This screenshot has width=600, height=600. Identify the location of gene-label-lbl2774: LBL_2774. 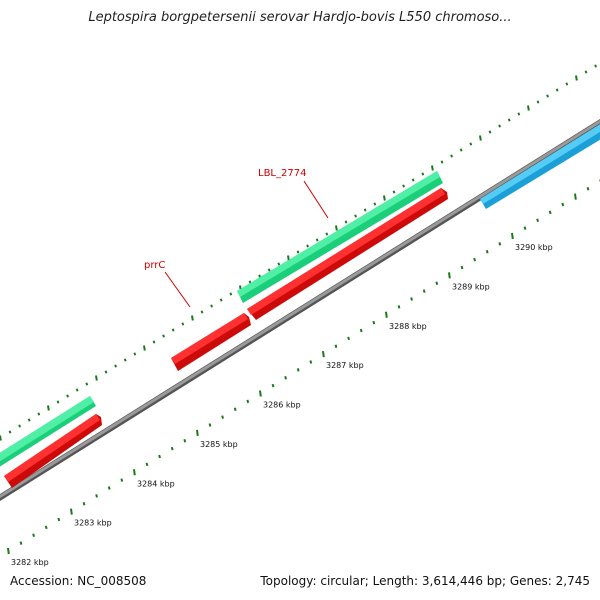
(282, 173).